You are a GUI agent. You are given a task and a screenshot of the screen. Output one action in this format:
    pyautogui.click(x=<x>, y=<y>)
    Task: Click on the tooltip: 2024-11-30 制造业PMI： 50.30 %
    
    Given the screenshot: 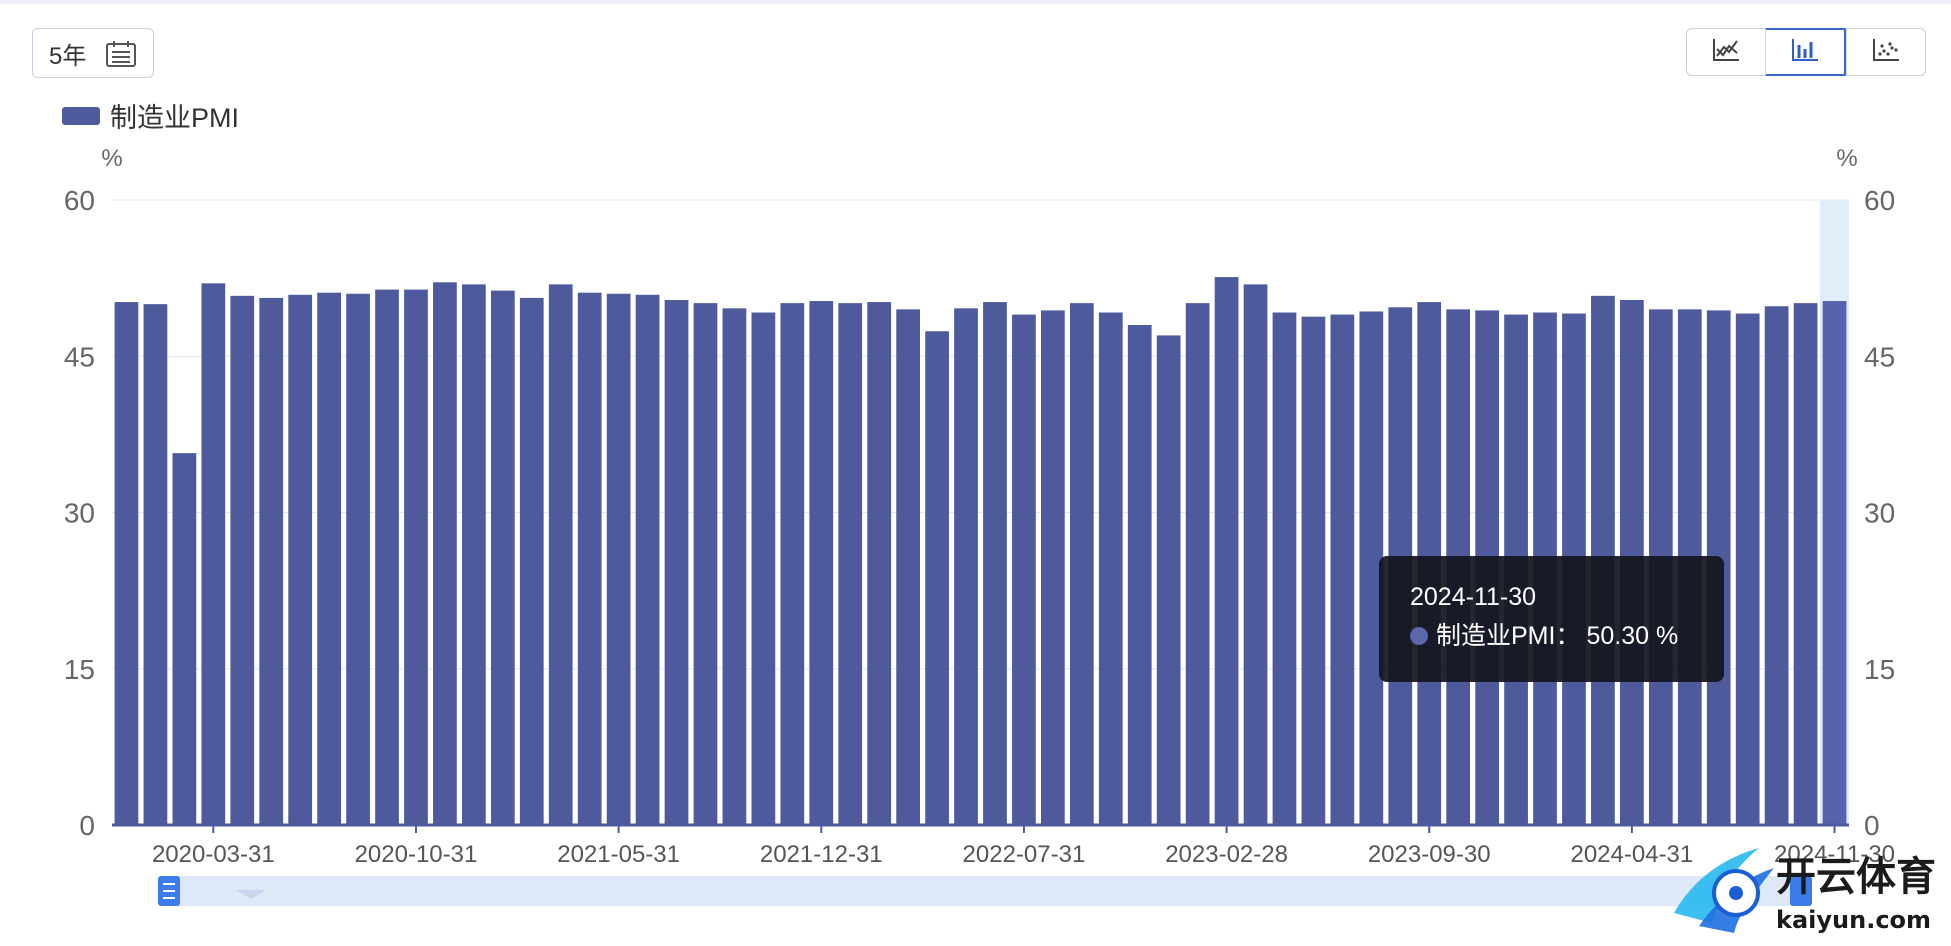 What is the action you would take?
    pyautogui.click(x=1551, y=619)
    